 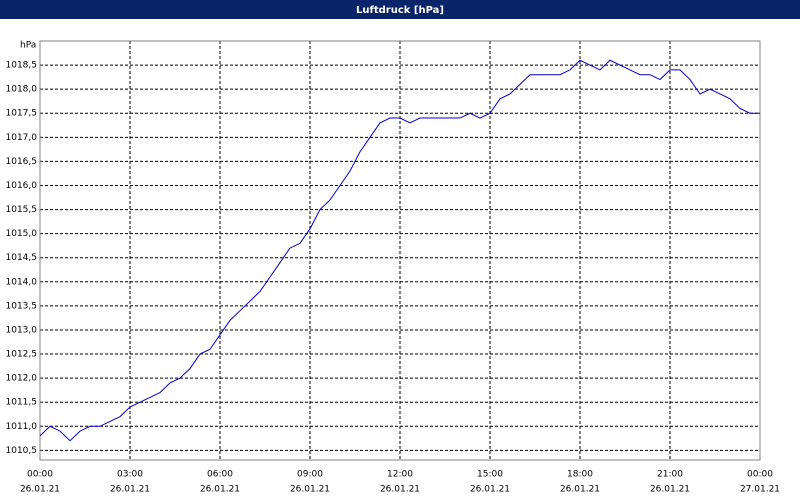 I want to click on y-tick-label: 1012,5, so click(x=22, y=355).